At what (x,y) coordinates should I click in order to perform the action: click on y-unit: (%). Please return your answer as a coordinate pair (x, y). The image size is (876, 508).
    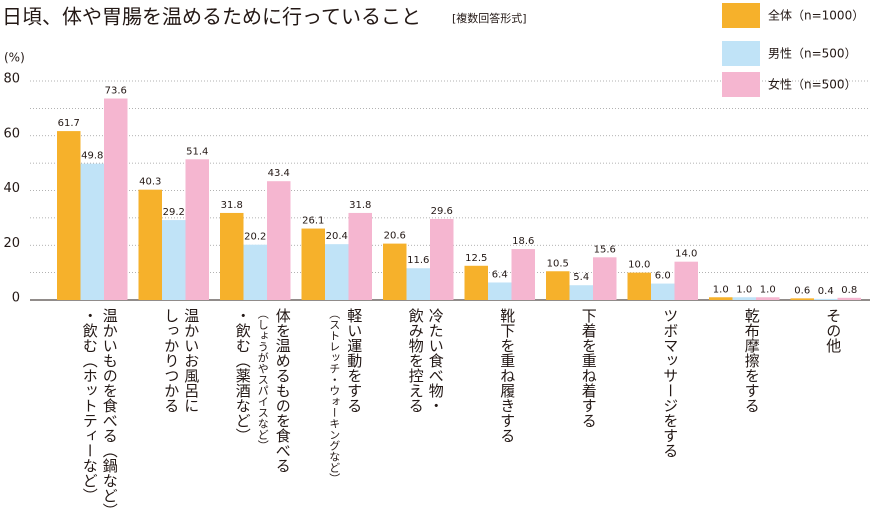
    Looking at the image, I should click on (14, 58).